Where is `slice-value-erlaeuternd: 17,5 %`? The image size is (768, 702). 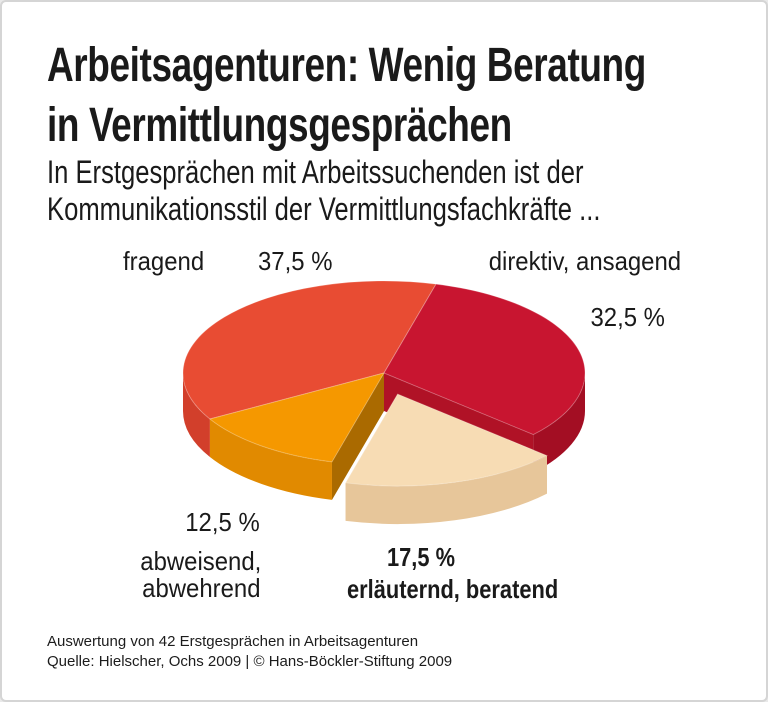 slice-value-erlaeuternd: 17,5 % is located at coordinates (421, 557).